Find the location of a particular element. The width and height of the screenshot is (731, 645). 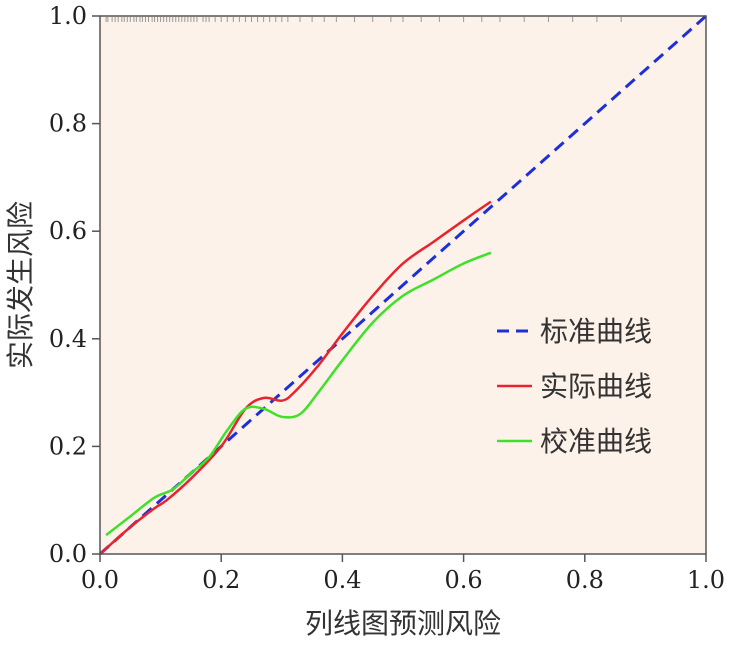

x-tick-label: 0.6 is located at coordinates (464, 580).